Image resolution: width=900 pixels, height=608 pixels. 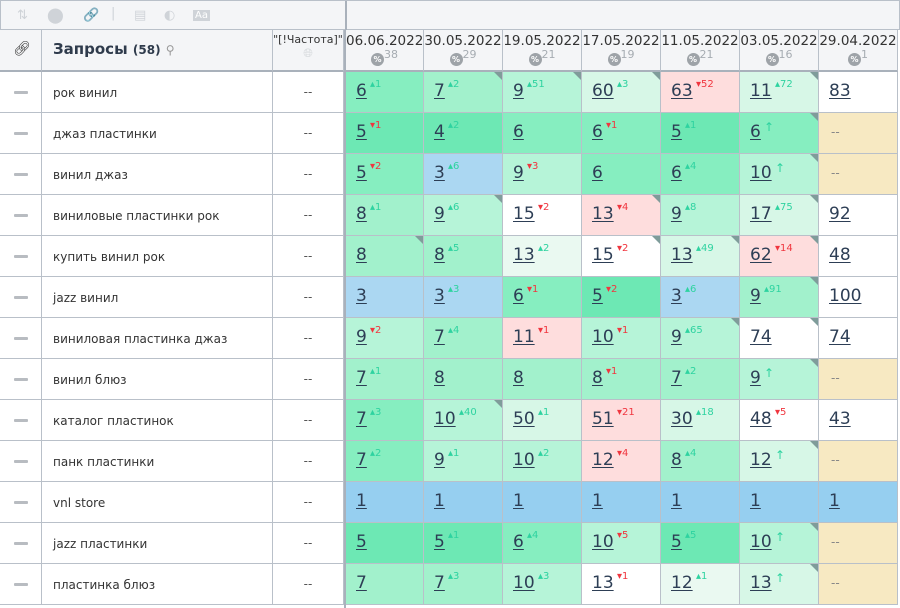 I want to click on date-column-header: 29.04.2022% 1, so click(x=858, y=51).